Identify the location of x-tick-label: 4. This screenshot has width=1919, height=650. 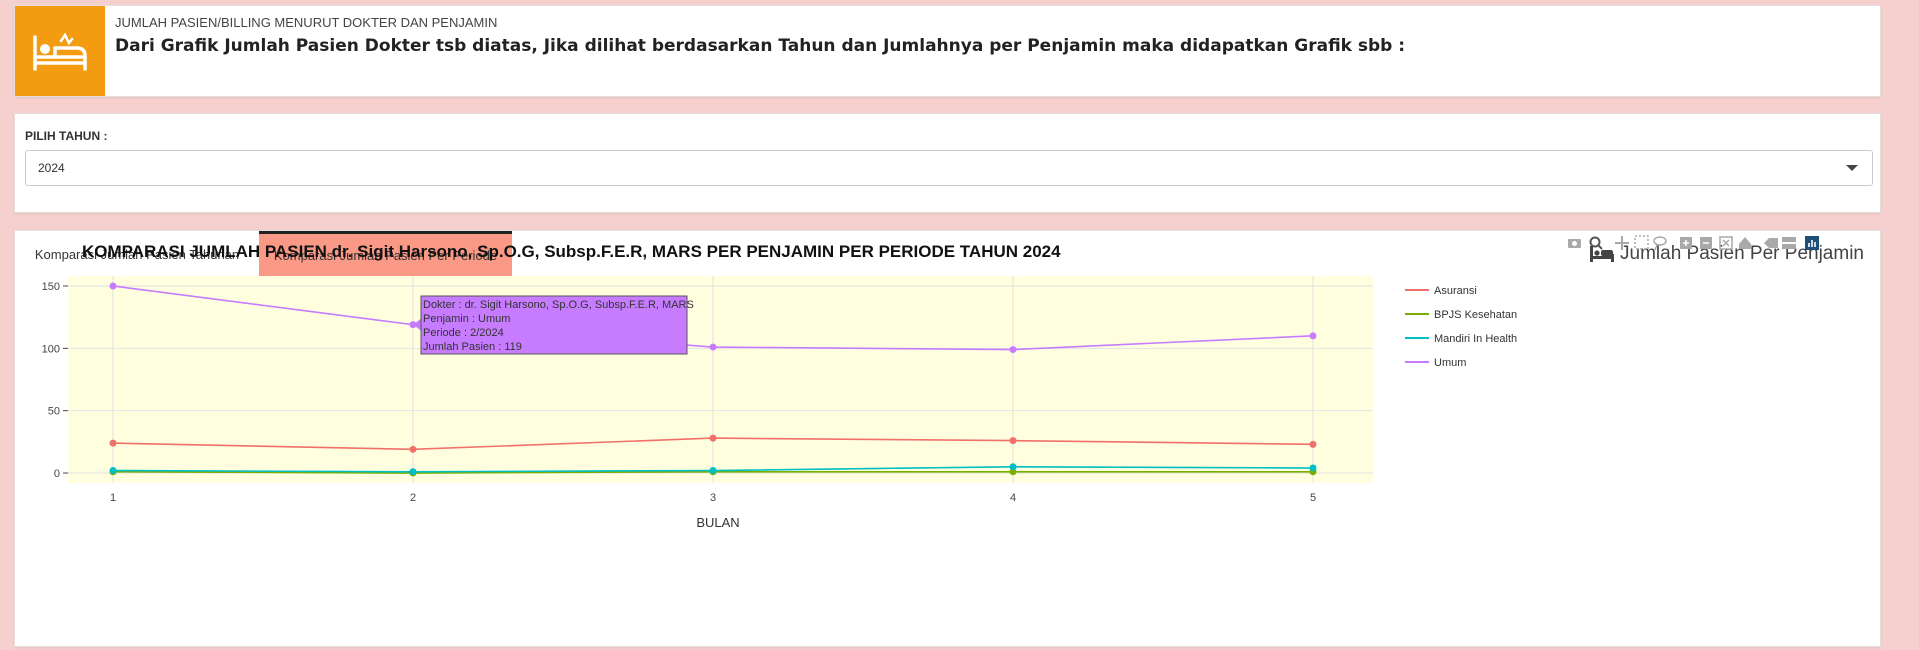
(1013, 498).